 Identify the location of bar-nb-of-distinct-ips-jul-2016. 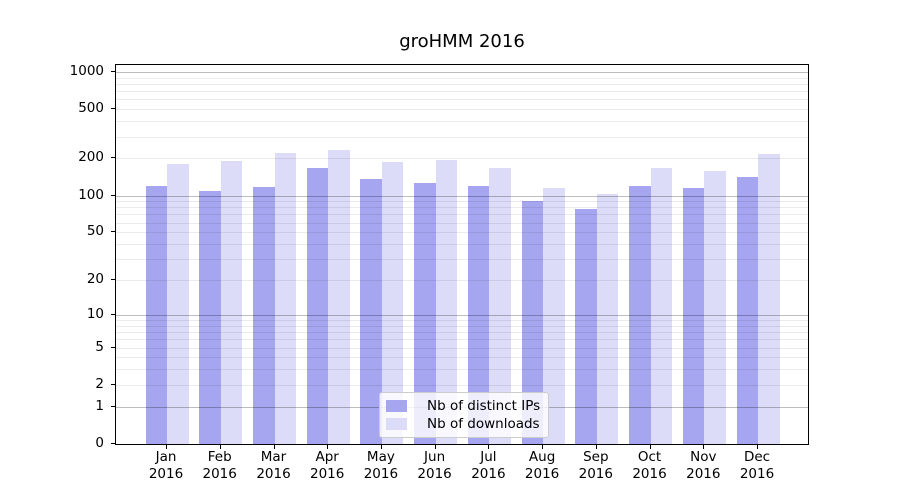
(478, 314).